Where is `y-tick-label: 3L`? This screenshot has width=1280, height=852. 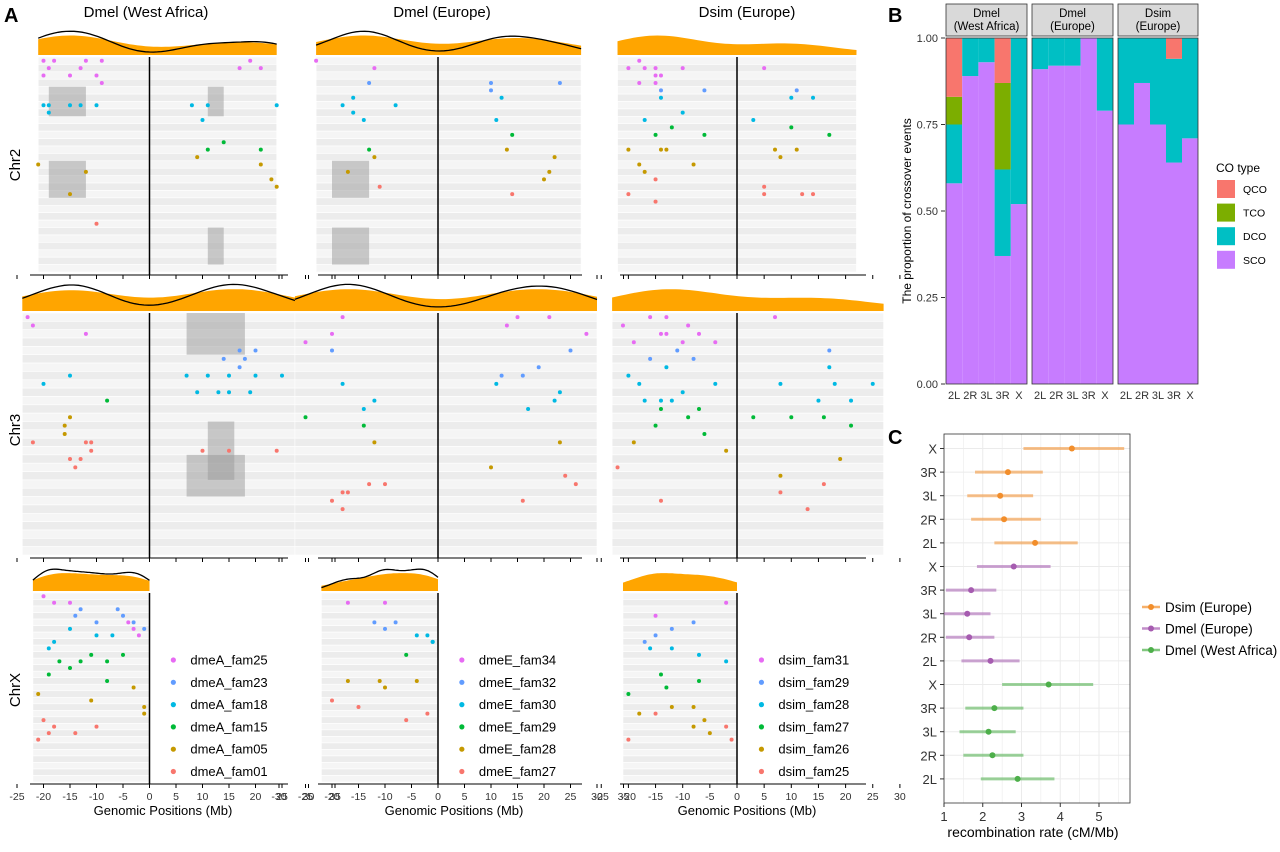 y-tick-label: 3L is located at coordinates (930, 496).